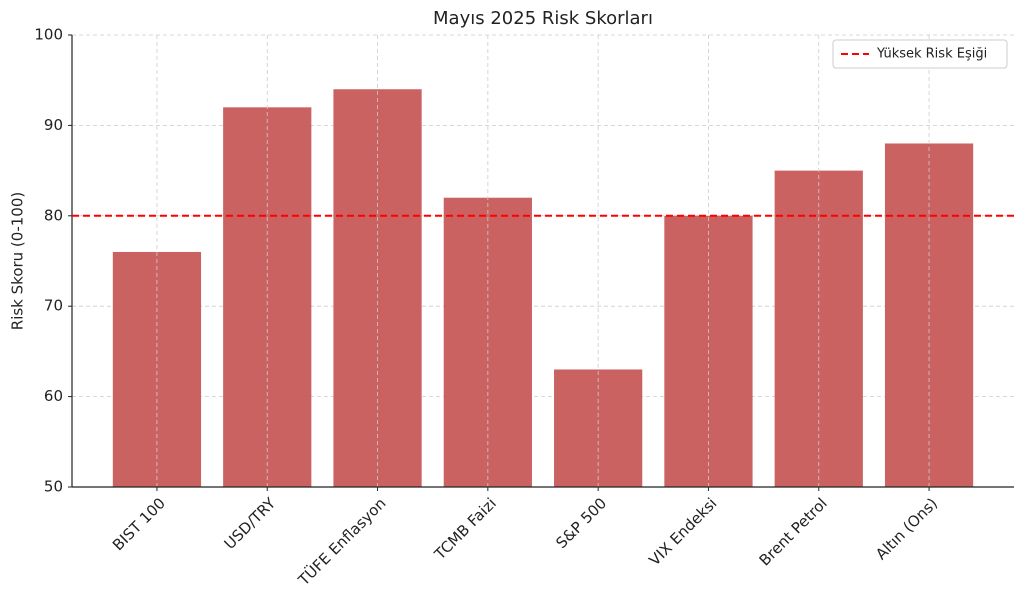 This screenshot has height=611, width=1024. What do you see at coordinates (931, 54) in the screenshot?
I see `legend-label: Yüksek Risk Eşiği` at bounding box center [931, 54].